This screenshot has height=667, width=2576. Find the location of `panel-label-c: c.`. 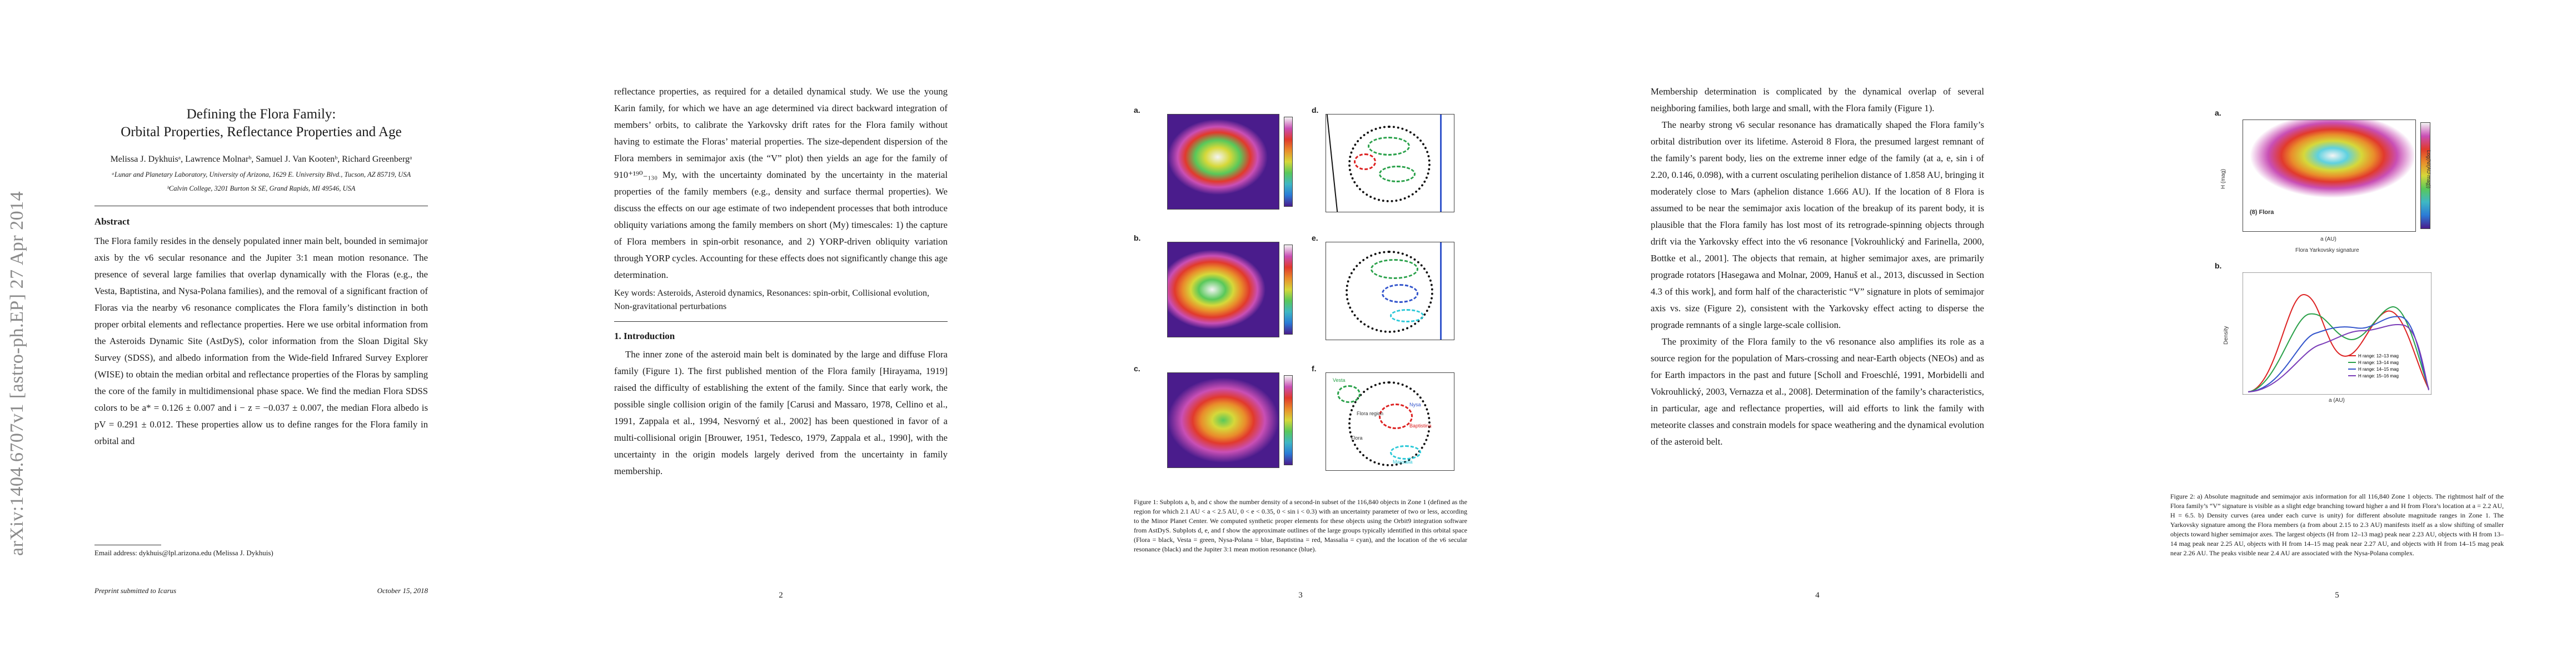

panel-label-c: c. is located at coordinates (1137, 368).